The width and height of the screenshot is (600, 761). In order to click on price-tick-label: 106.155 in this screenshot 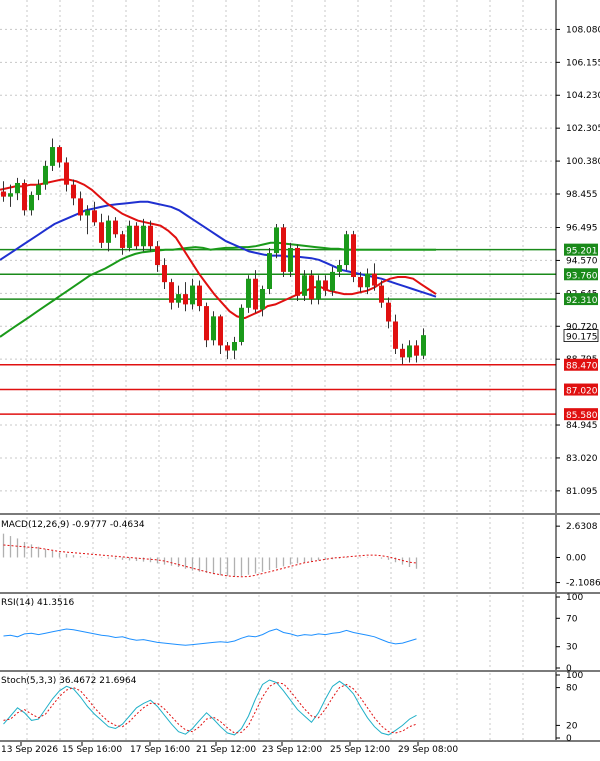, I will do `click(583, 63)`.